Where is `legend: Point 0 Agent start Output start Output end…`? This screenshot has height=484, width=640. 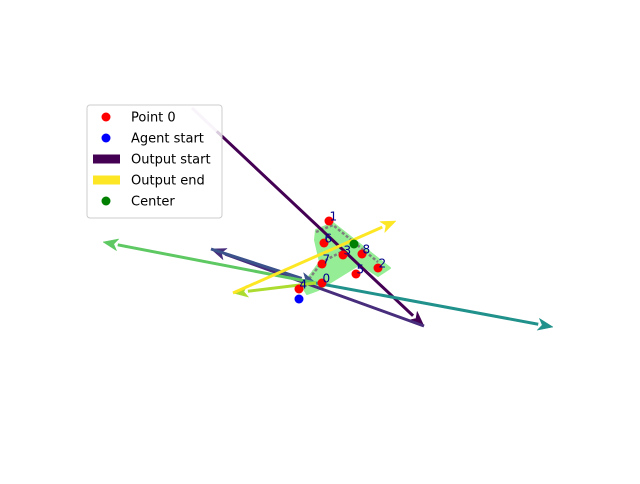
legend: Point 0 Agent start Output start Output end… is located at coordinates (154, 161).